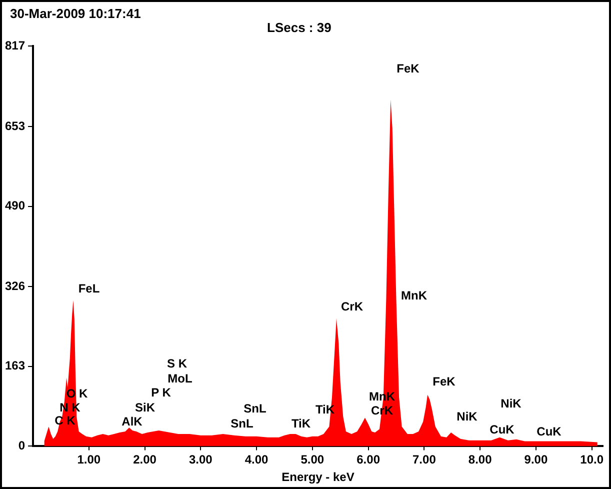 This screenshot has height=489, width=611. Describe the element at coordinates (161, 392) in the screenshot. I see `annotation: P K` at that location.